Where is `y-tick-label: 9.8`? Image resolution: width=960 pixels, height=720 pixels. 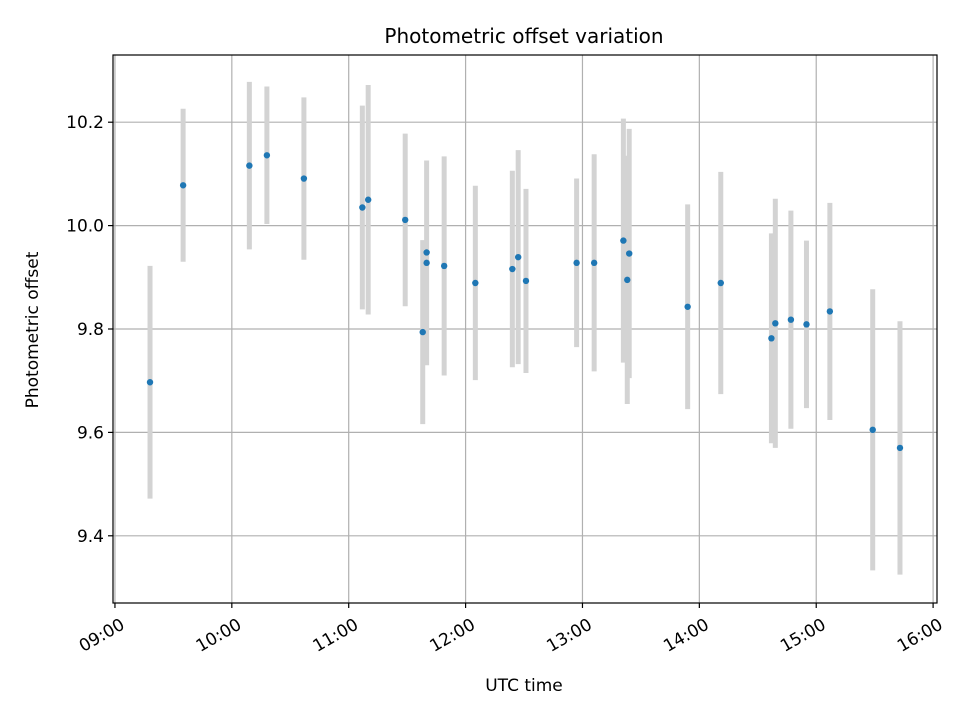 y-tick-label: 9.8 is located at coordinates (90, 330).